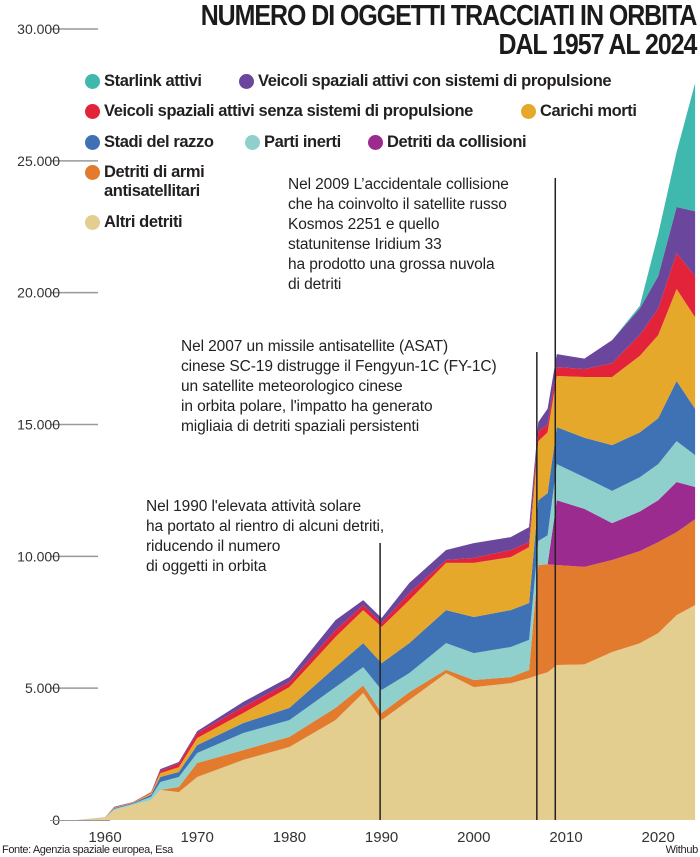 The image size is (700, 857). Describe the element at coordinates (397, 204) in the screenshot. I see `annotation-line: che ha coinvolto il satellite russo` at that location.